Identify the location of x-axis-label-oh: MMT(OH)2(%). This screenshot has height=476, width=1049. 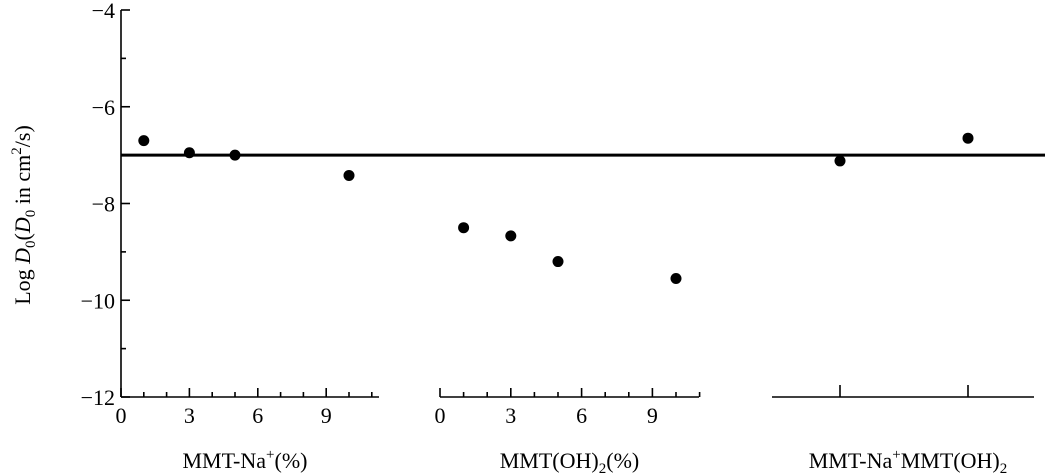
(569, 462).